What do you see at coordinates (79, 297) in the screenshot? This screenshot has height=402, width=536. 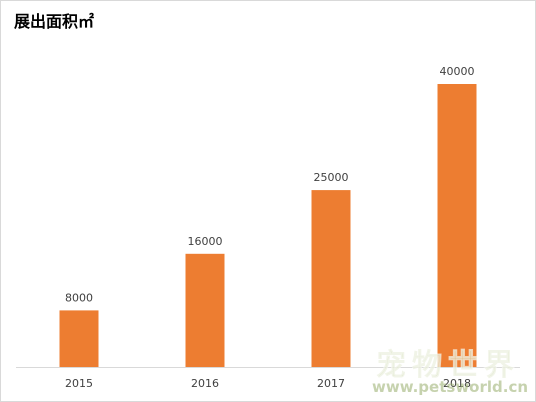 I see `data-label-2015: 8000` at bounding box center [79, 297].